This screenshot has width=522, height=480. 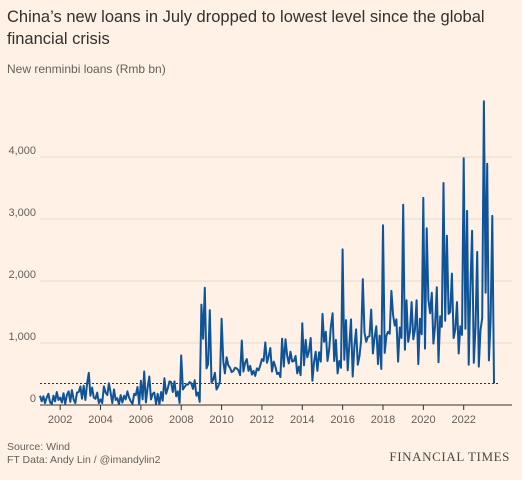 I want to click on x-tick-label: 2012, so click(x=262, y=420).